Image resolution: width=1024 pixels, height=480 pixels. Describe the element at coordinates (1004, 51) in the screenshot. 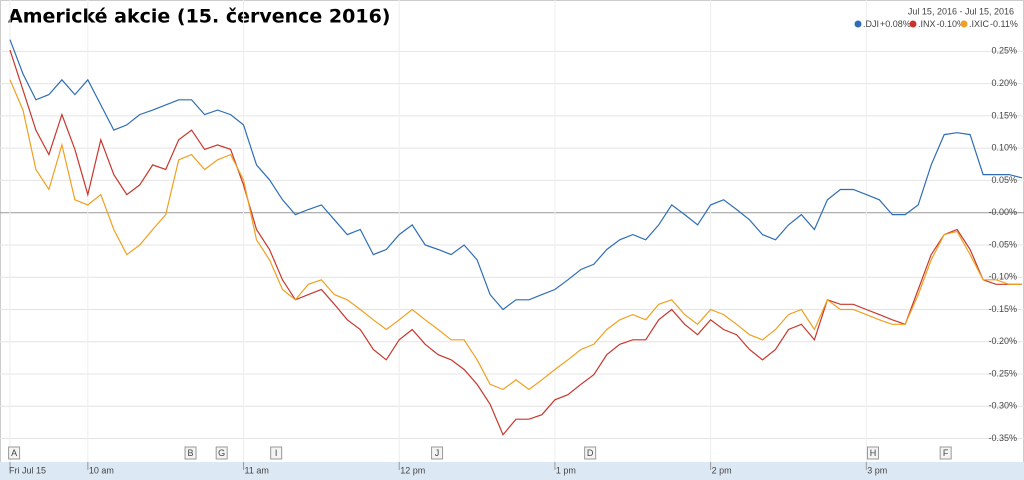

I see `y-tick-label: 0.25%` at that location.